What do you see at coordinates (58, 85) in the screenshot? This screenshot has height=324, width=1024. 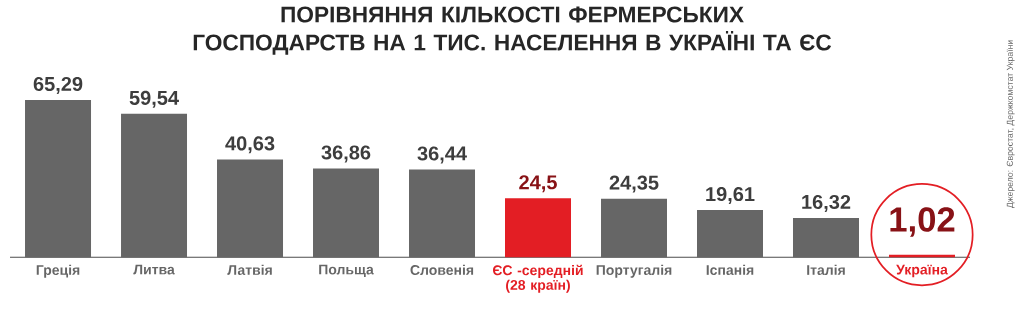 I see `data-label: 65,29` at bounding box center [58, 85].